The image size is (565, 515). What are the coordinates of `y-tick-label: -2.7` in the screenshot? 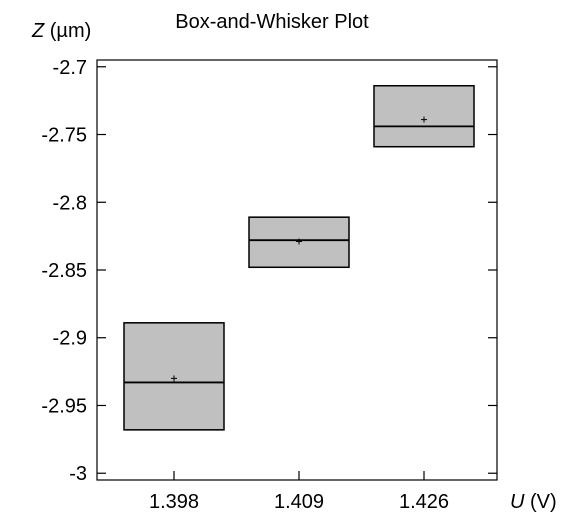 It's located at (70, 68).